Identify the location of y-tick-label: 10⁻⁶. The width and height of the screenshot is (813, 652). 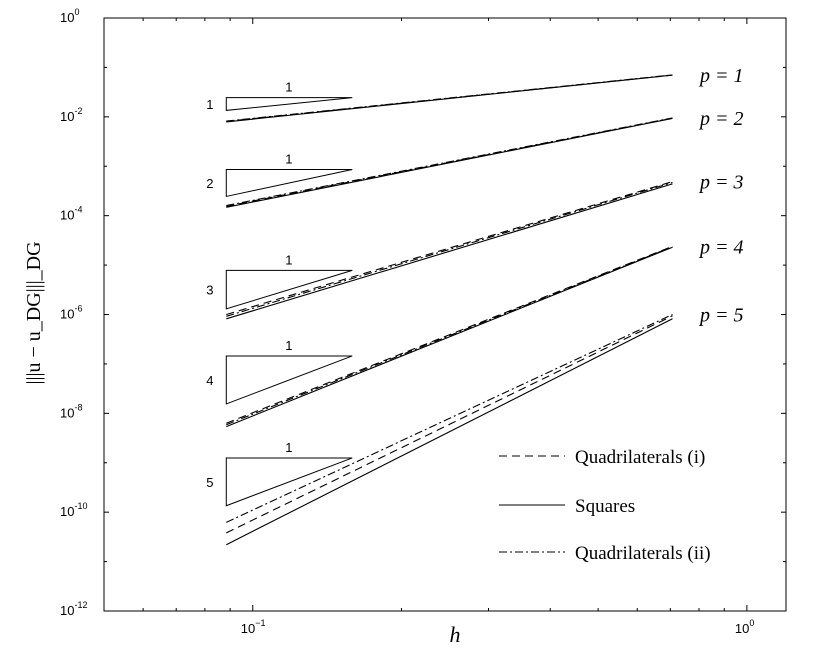
(71, 313).